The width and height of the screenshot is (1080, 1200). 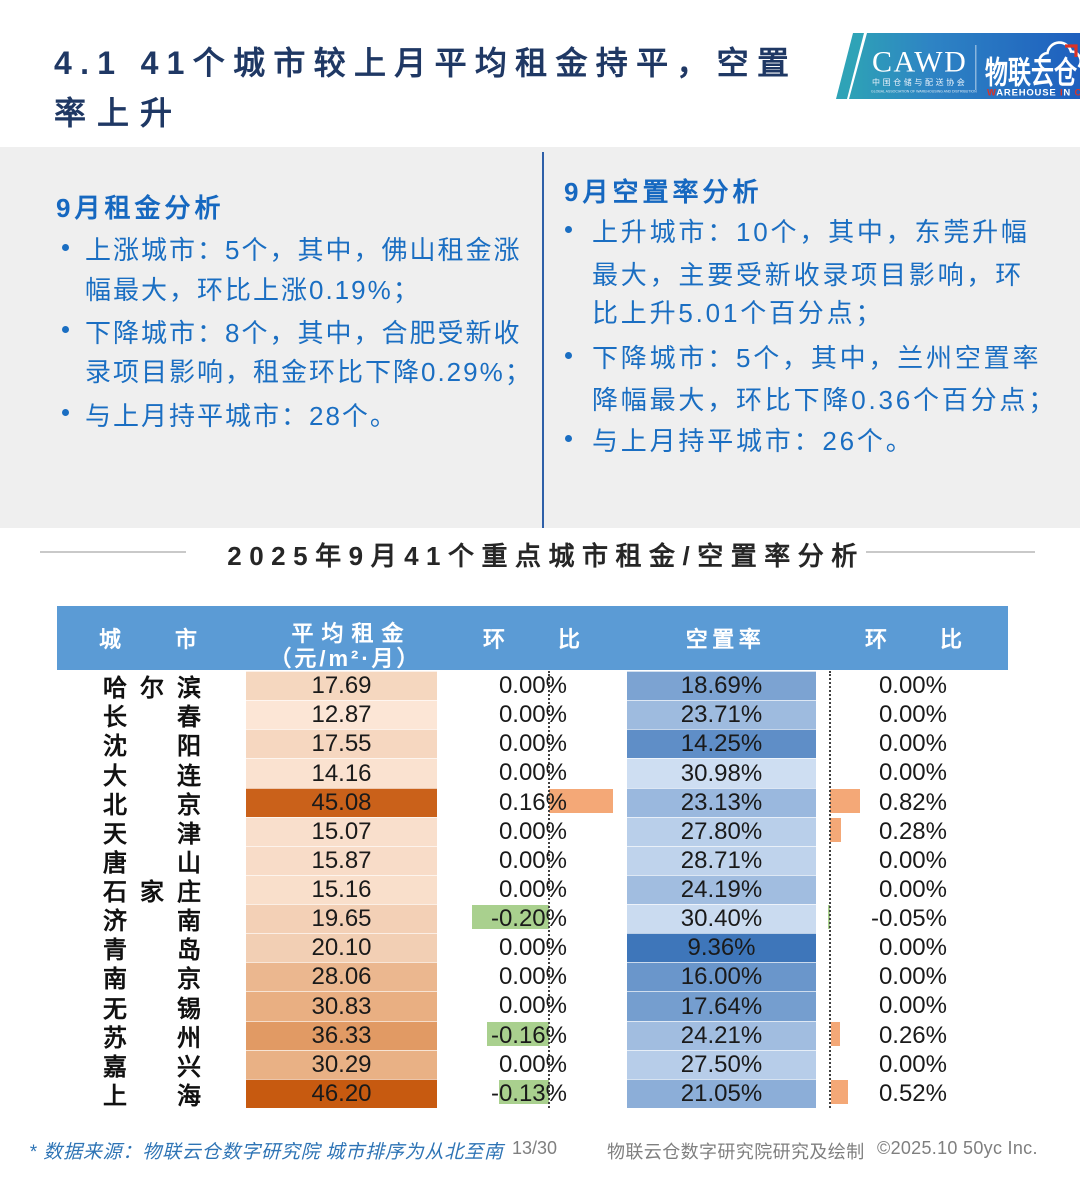 What do you see at coordinates (1033, 93) in the screenshot?
I see `svg-text: WAREHOUSE IN CLOUD` at bounding box center [1033, 93].